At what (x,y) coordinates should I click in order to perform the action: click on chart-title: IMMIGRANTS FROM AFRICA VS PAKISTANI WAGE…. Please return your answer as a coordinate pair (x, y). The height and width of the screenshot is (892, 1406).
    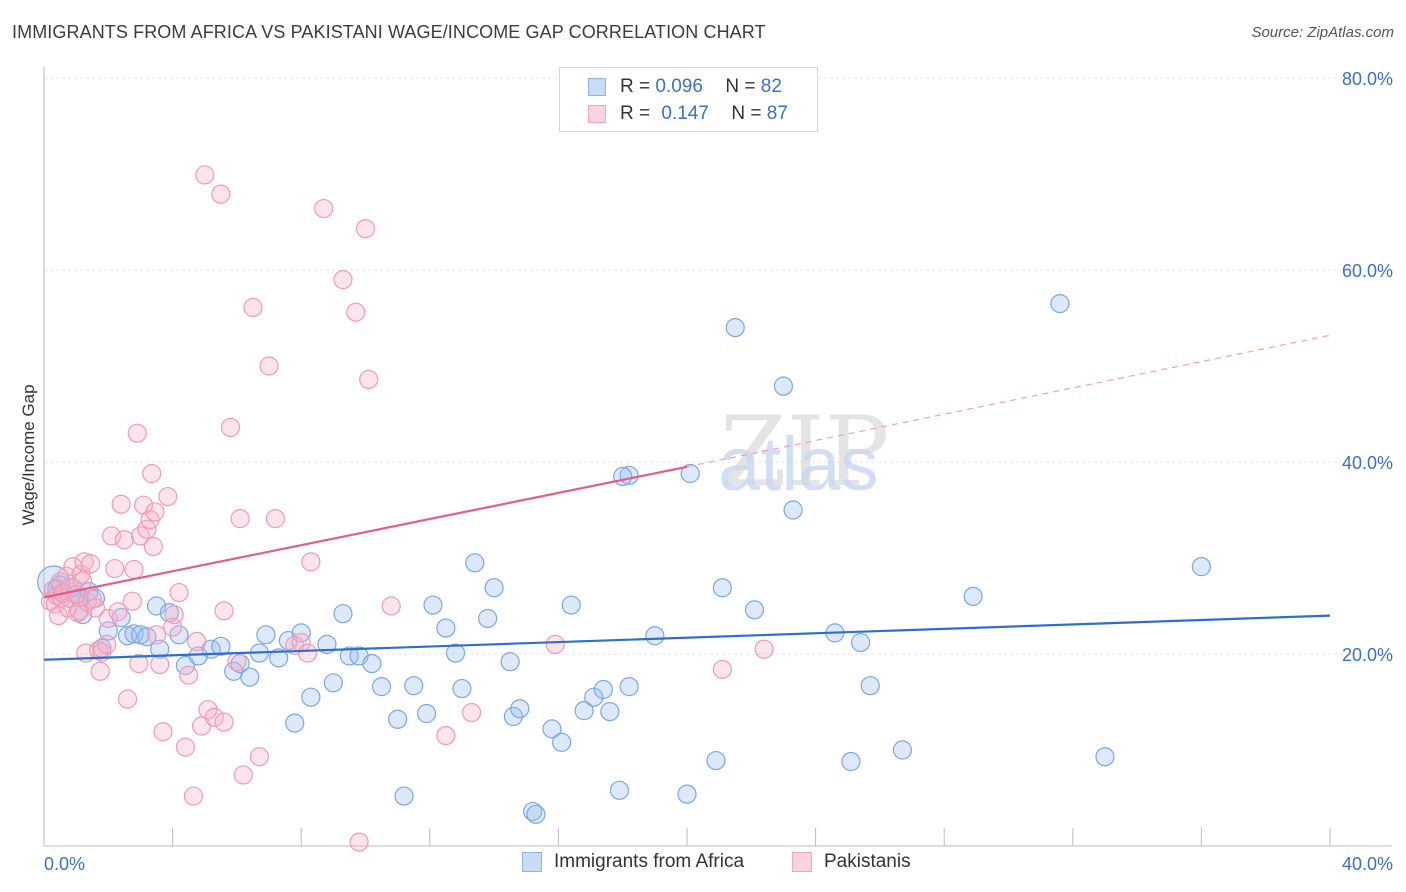
    Looking at the image, I should click on (389, 32).